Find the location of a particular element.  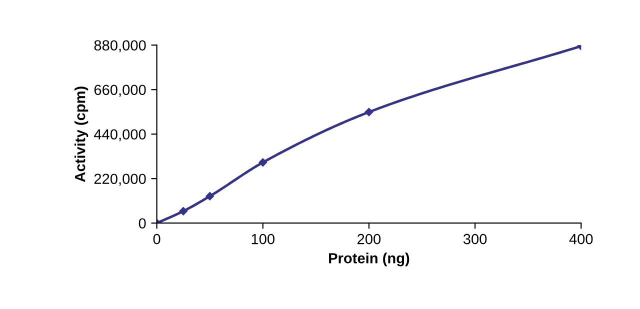

y-tick-label: 660,000 is located at coordinates (120, 90).